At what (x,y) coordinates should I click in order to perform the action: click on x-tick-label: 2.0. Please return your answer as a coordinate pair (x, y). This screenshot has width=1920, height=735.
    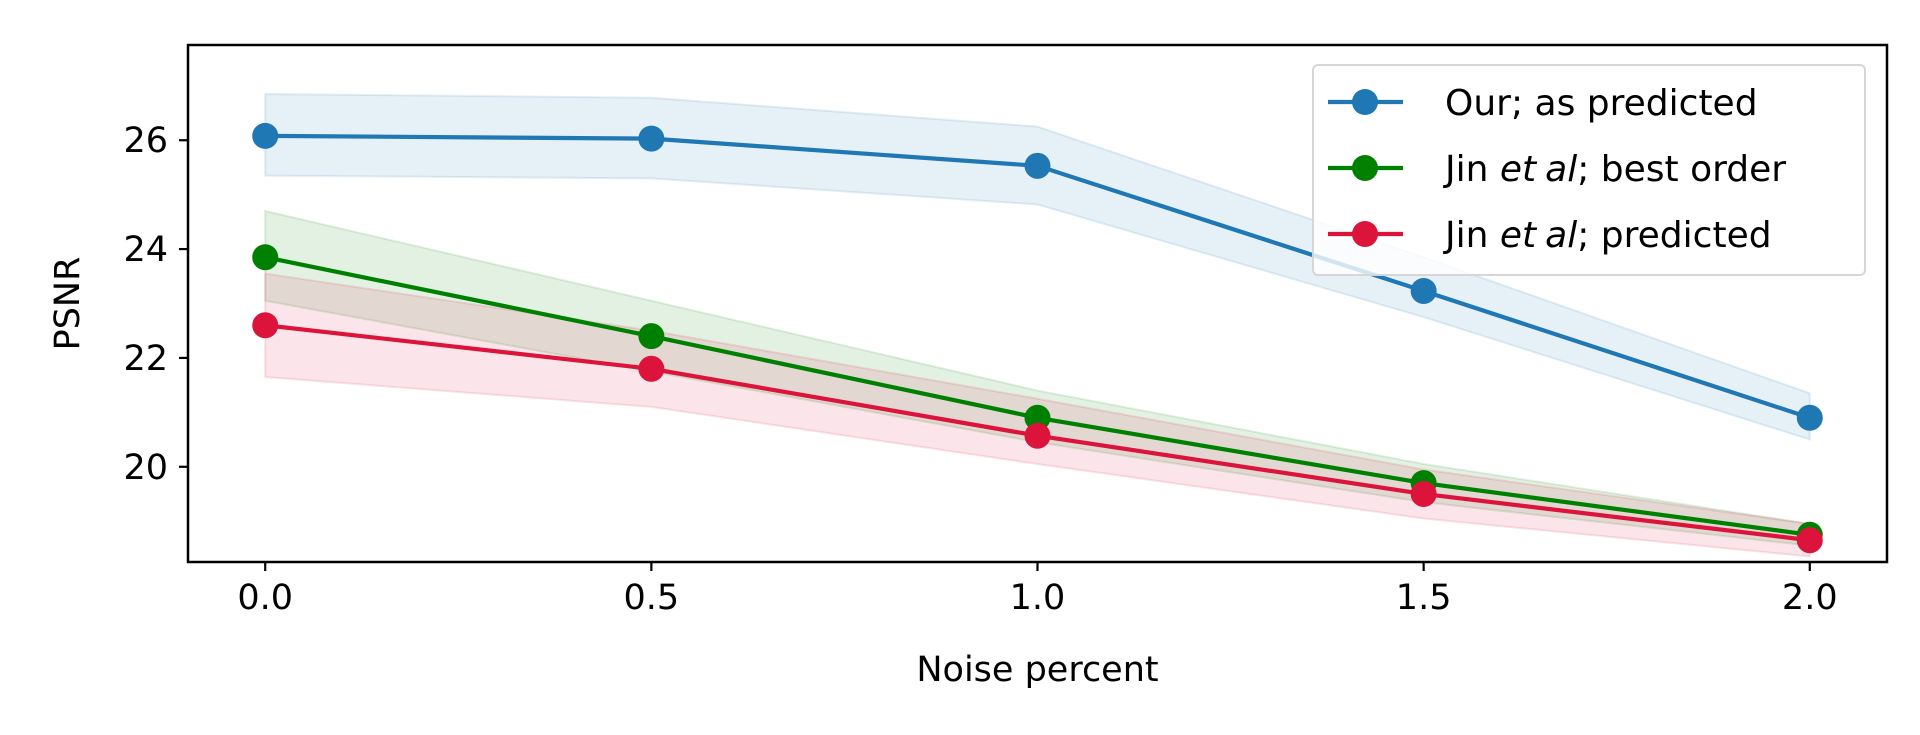
    Looking at the image, I should click on (1810, 598).